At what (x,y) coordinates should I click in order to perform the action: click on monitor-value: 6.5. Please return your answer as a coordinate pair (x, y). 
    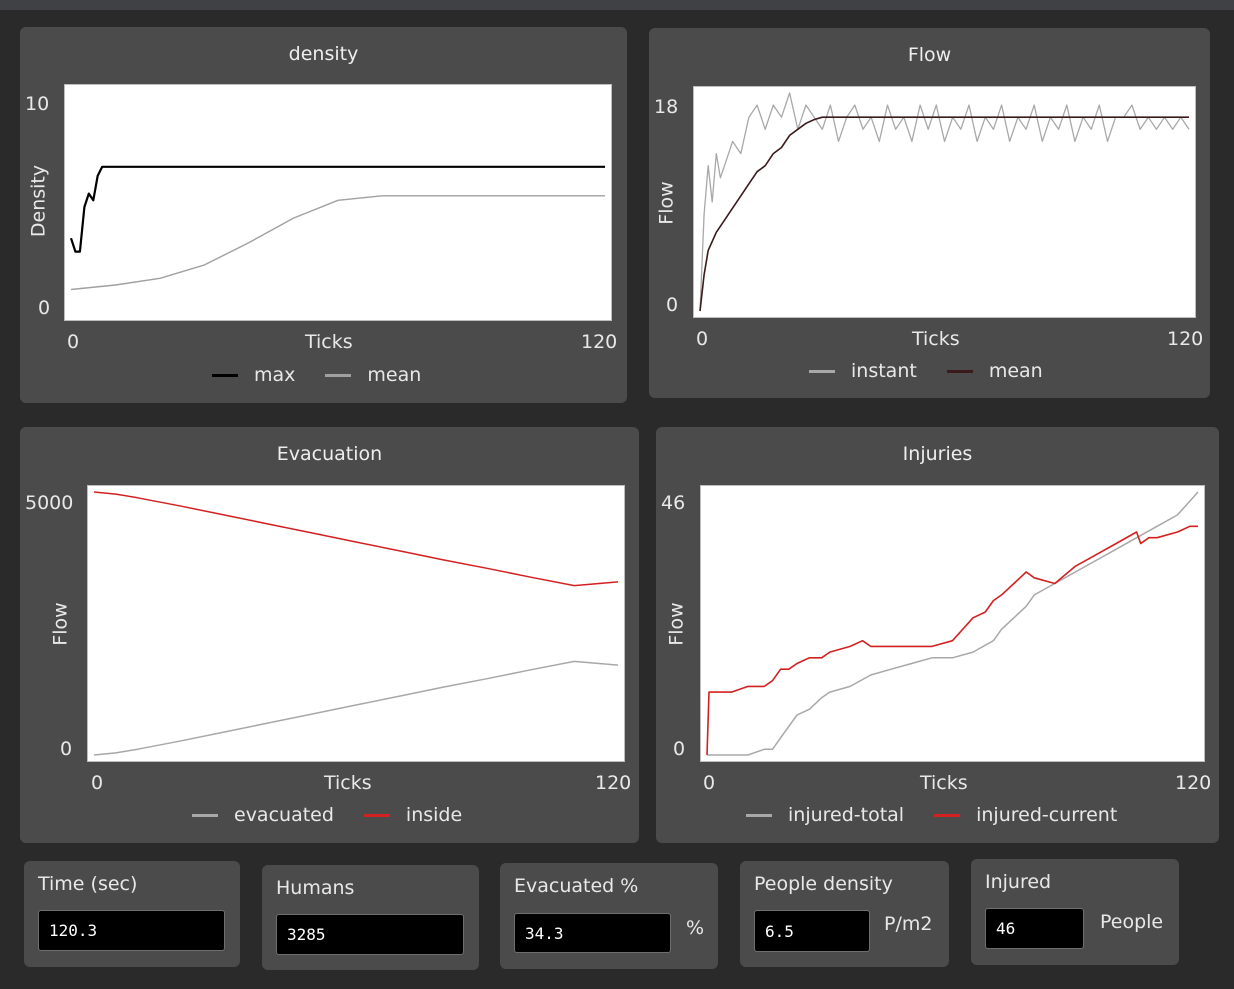
    Looking at the image, I should click on (812, 931).